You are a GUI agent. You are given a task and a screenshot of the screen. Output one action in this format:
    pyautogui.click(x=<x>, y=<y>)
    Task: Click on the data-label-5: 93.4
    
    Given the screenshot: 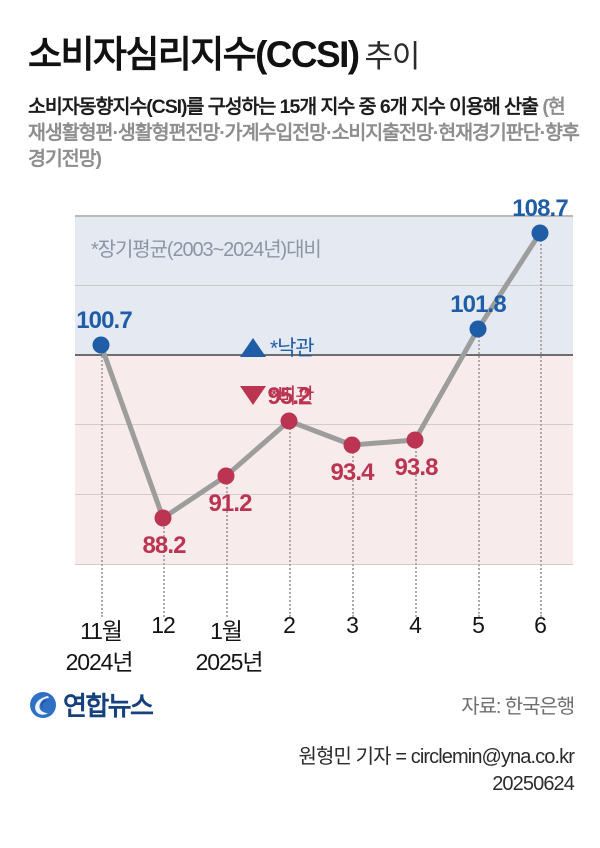 What is the action you would take?
    pyautogui.click(x=352, y=472)
    